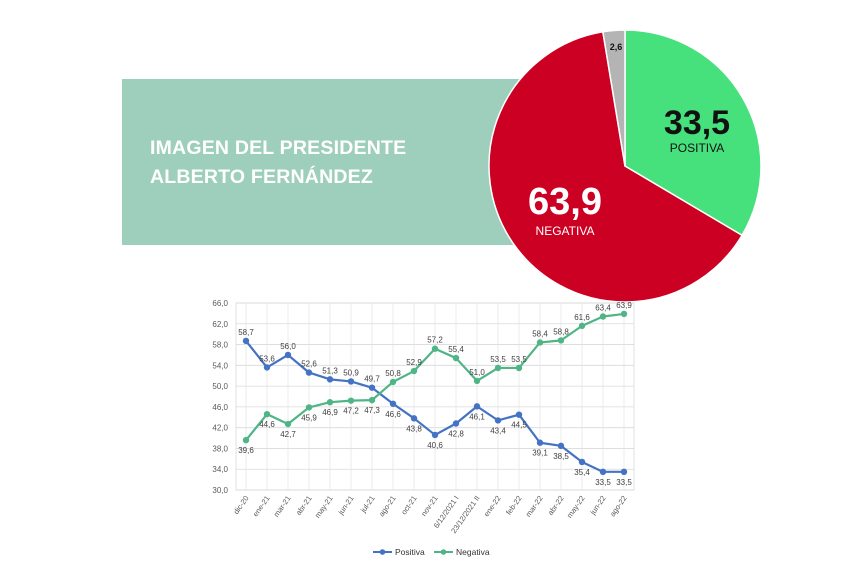 The image size is (862, 565). What do you see at coordinates (220, 303) in the screenshot?
I see `y-tick-label: 66,0` at bounding box center [220, 303].